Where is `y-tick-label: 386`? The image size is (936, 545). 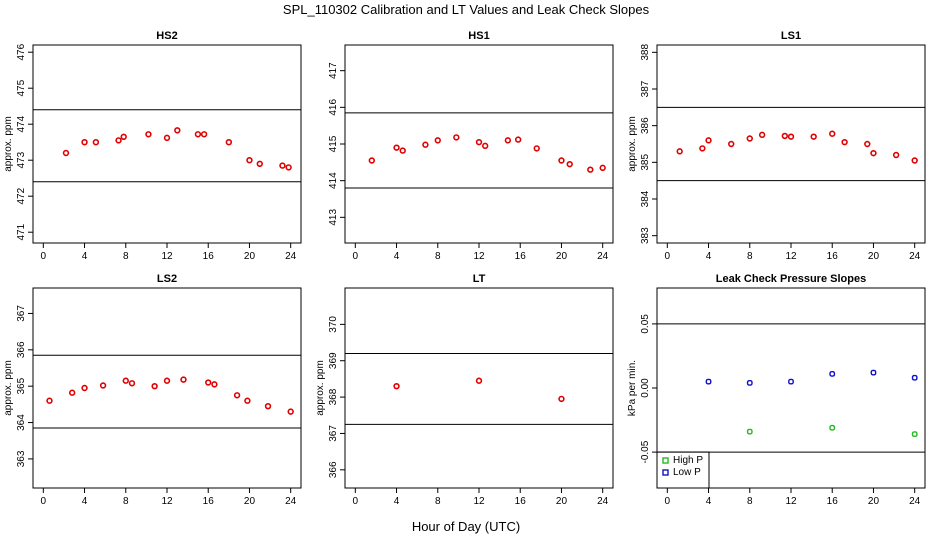
y-tick-label: 386 is located at coordinates (645, 125).